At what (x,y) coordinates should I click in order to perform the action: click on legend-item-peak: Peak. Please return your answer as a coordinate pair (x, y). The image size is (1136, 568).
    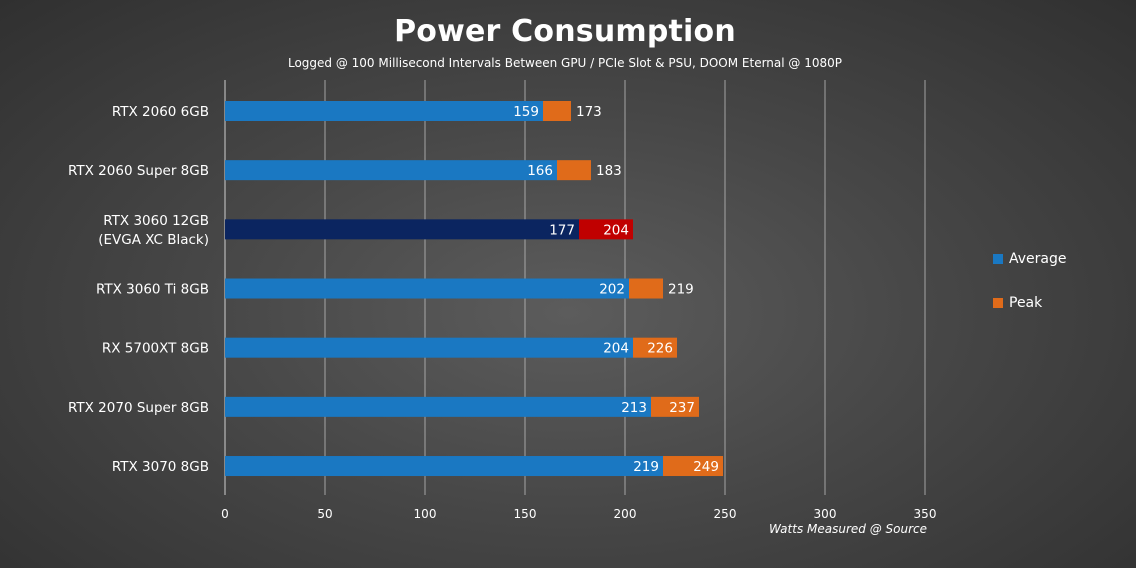
    Looking at the image, I should click on (1017, 303).